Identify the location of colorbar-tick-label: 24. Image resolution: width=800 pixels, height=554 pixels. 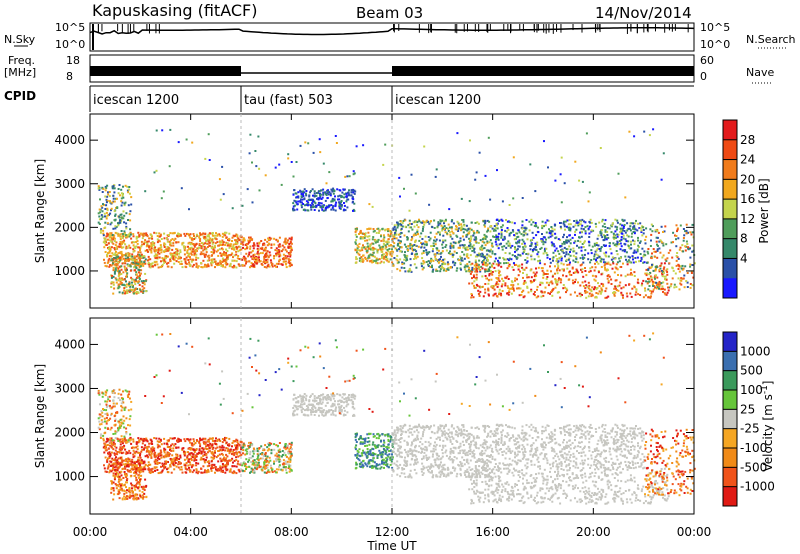
(747, 160).